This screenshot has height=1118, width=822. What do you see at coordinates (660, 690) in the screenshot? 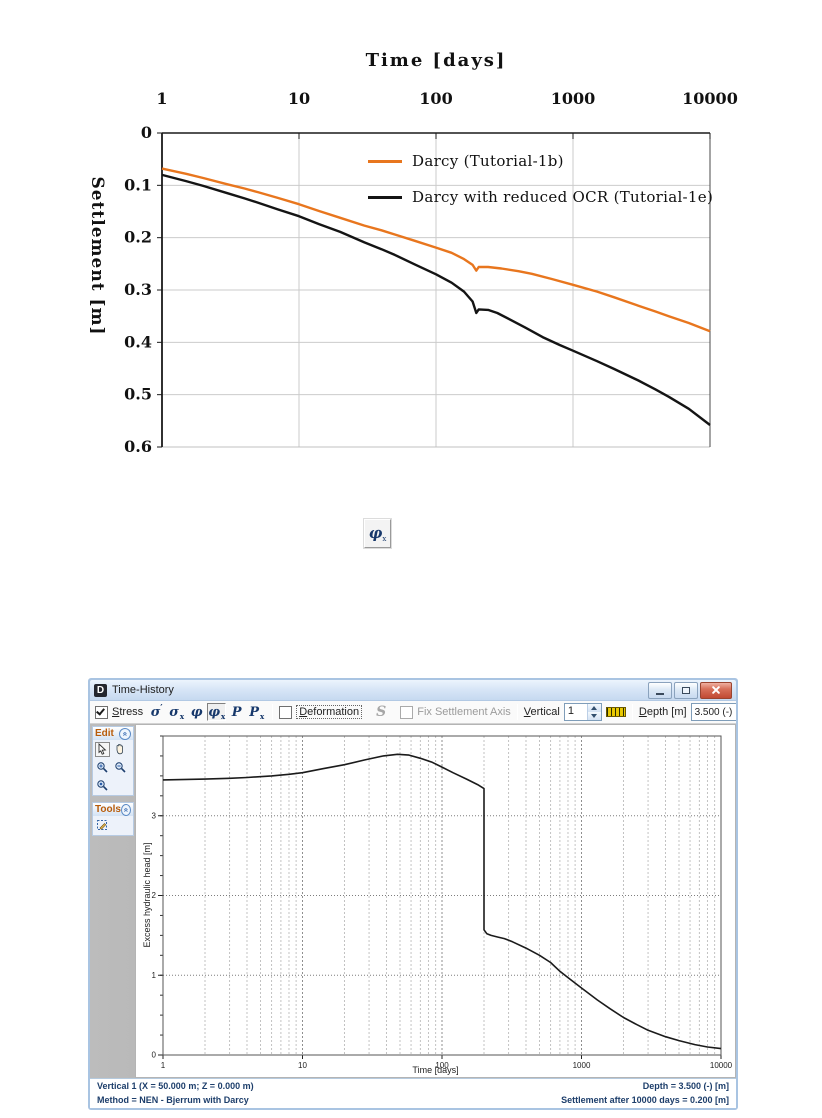
I see `minimize-button` at bounding box center [660, 690].